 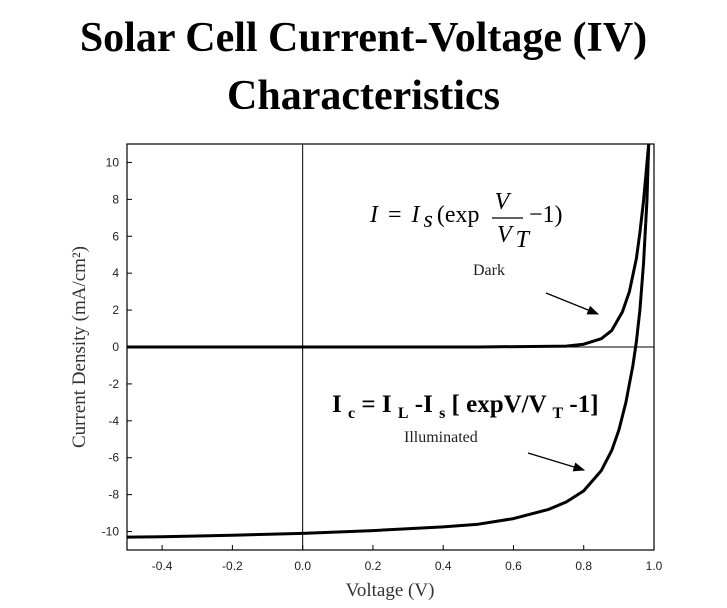 What do you see at coordinates (546, 215) in the screenshot?
I see `svg-text: −1)` at bounding box center [546, 215].